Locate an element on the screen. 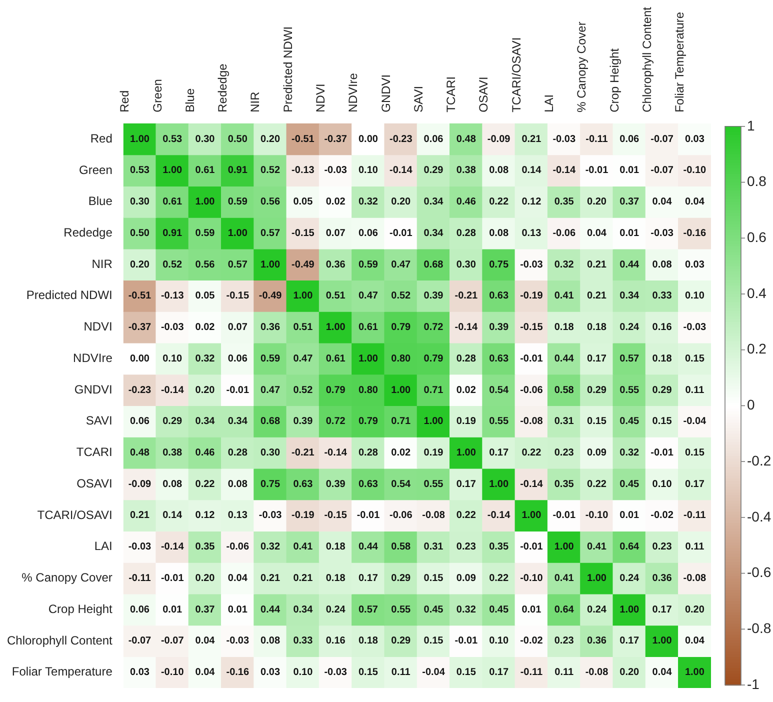  color-bar-label: -1 is located at coordinates (753, 684).